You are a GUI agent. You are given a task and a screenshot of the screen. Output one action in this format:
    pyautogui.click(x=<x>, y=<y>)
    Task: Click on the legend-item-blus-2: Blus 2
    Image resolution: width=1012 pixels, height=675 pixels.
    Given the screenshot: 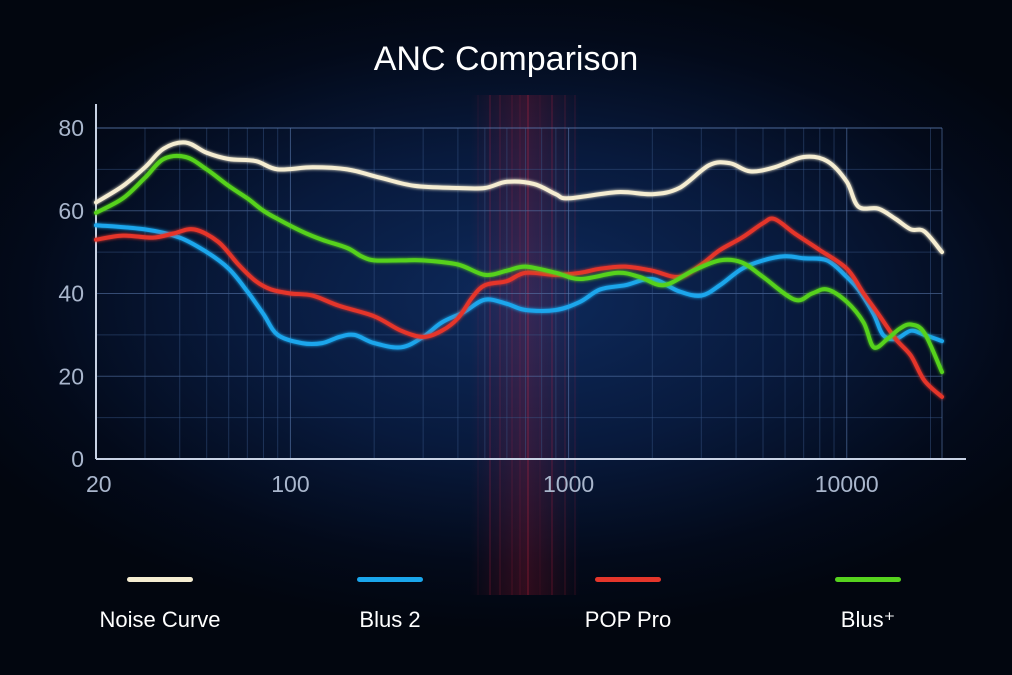 What is the action you would take?
    pyautogui.click(x=390, y=601)
    